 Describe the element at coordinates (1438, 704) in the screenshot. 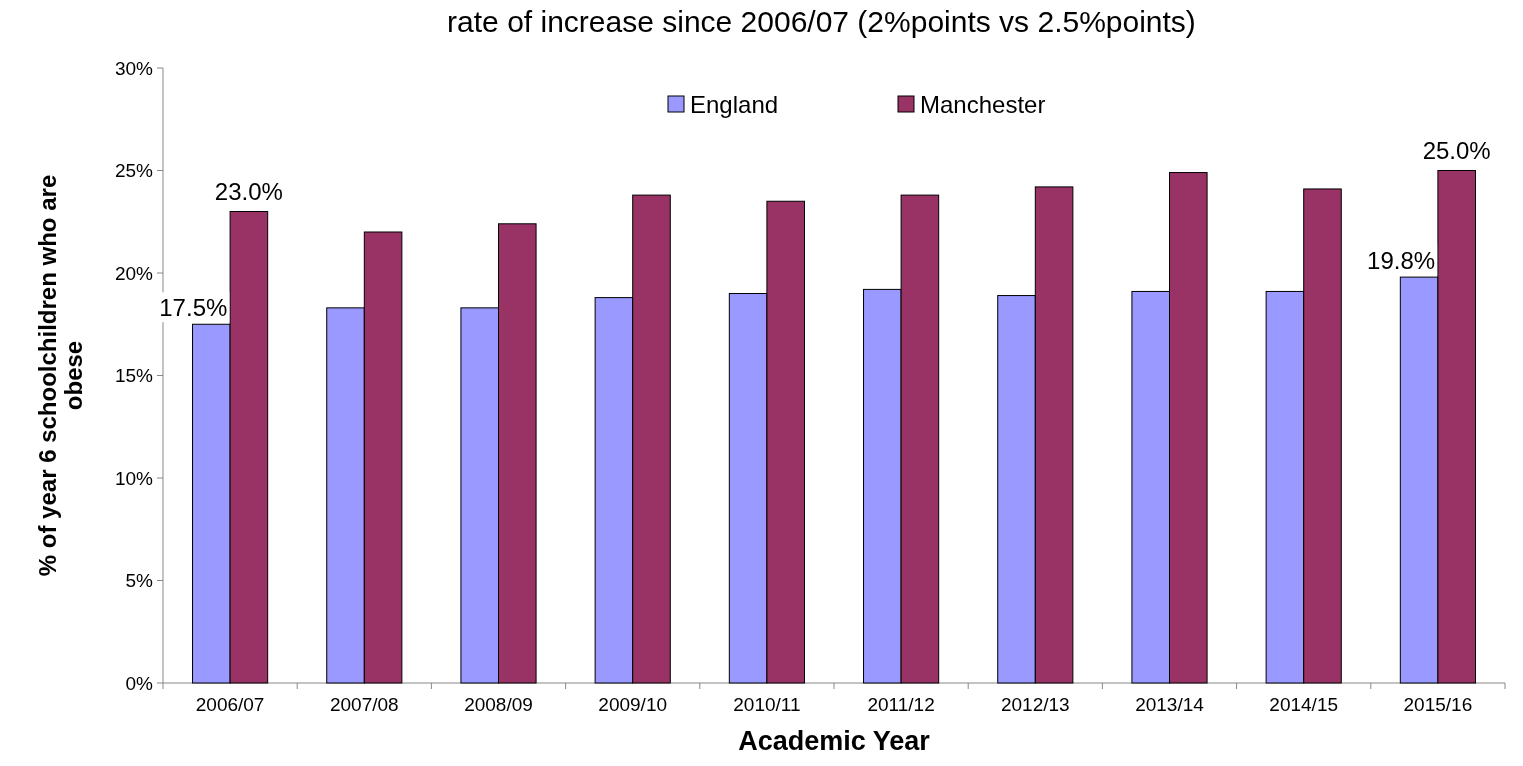

I see `x-tick-label: 2015/16` at that location.